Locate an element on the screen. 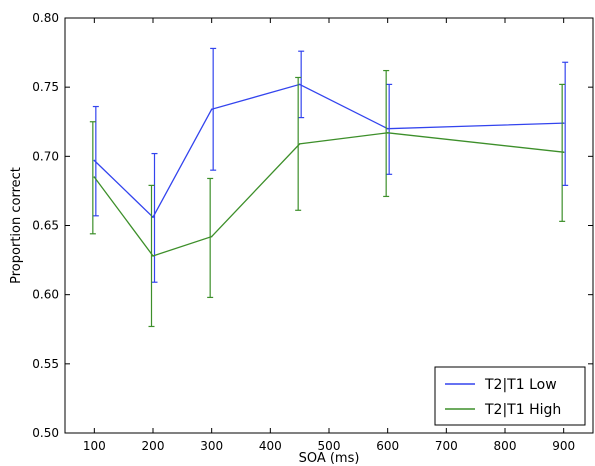 The height and width of the screenshot is (466, 595). legend-label: T2|T1 Low is located at coordinates (520, 385).